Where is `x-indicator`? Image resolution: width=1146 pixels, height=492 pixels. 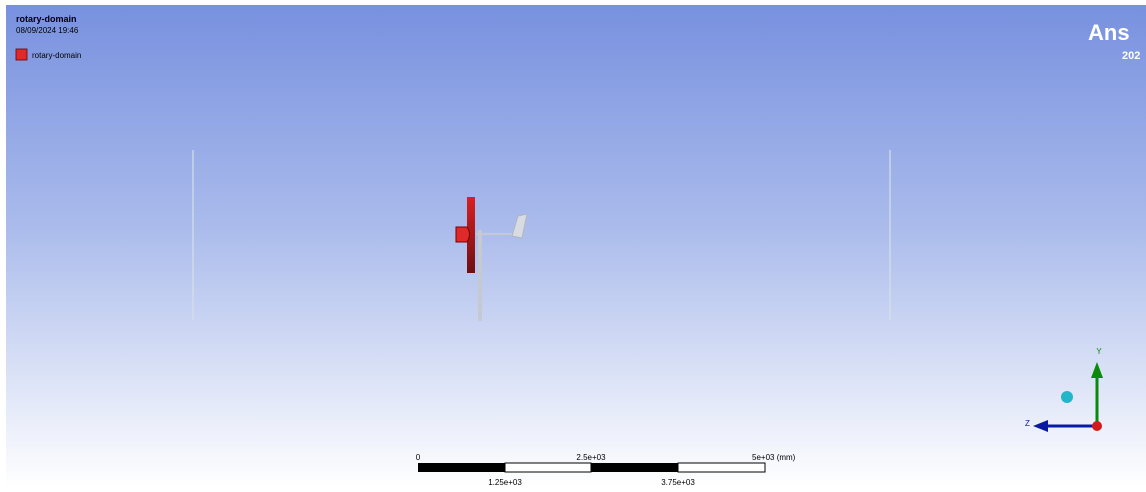 x-indicator is located at coordinates (1067, 397).